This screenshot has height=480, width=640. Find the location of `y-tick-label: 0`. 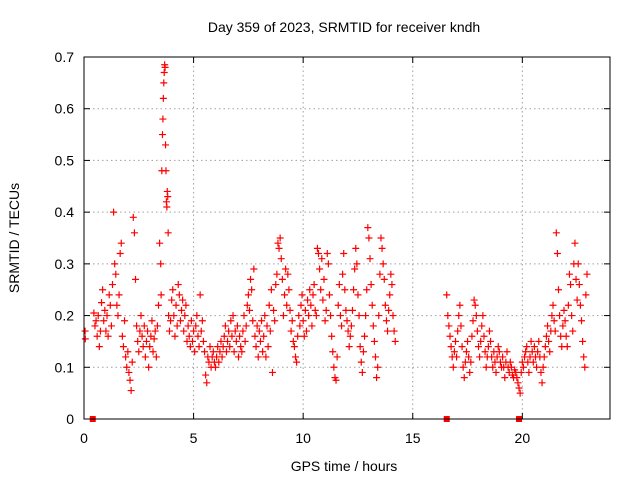

y-tick-label: 0 is located at coordinates (70, 419).